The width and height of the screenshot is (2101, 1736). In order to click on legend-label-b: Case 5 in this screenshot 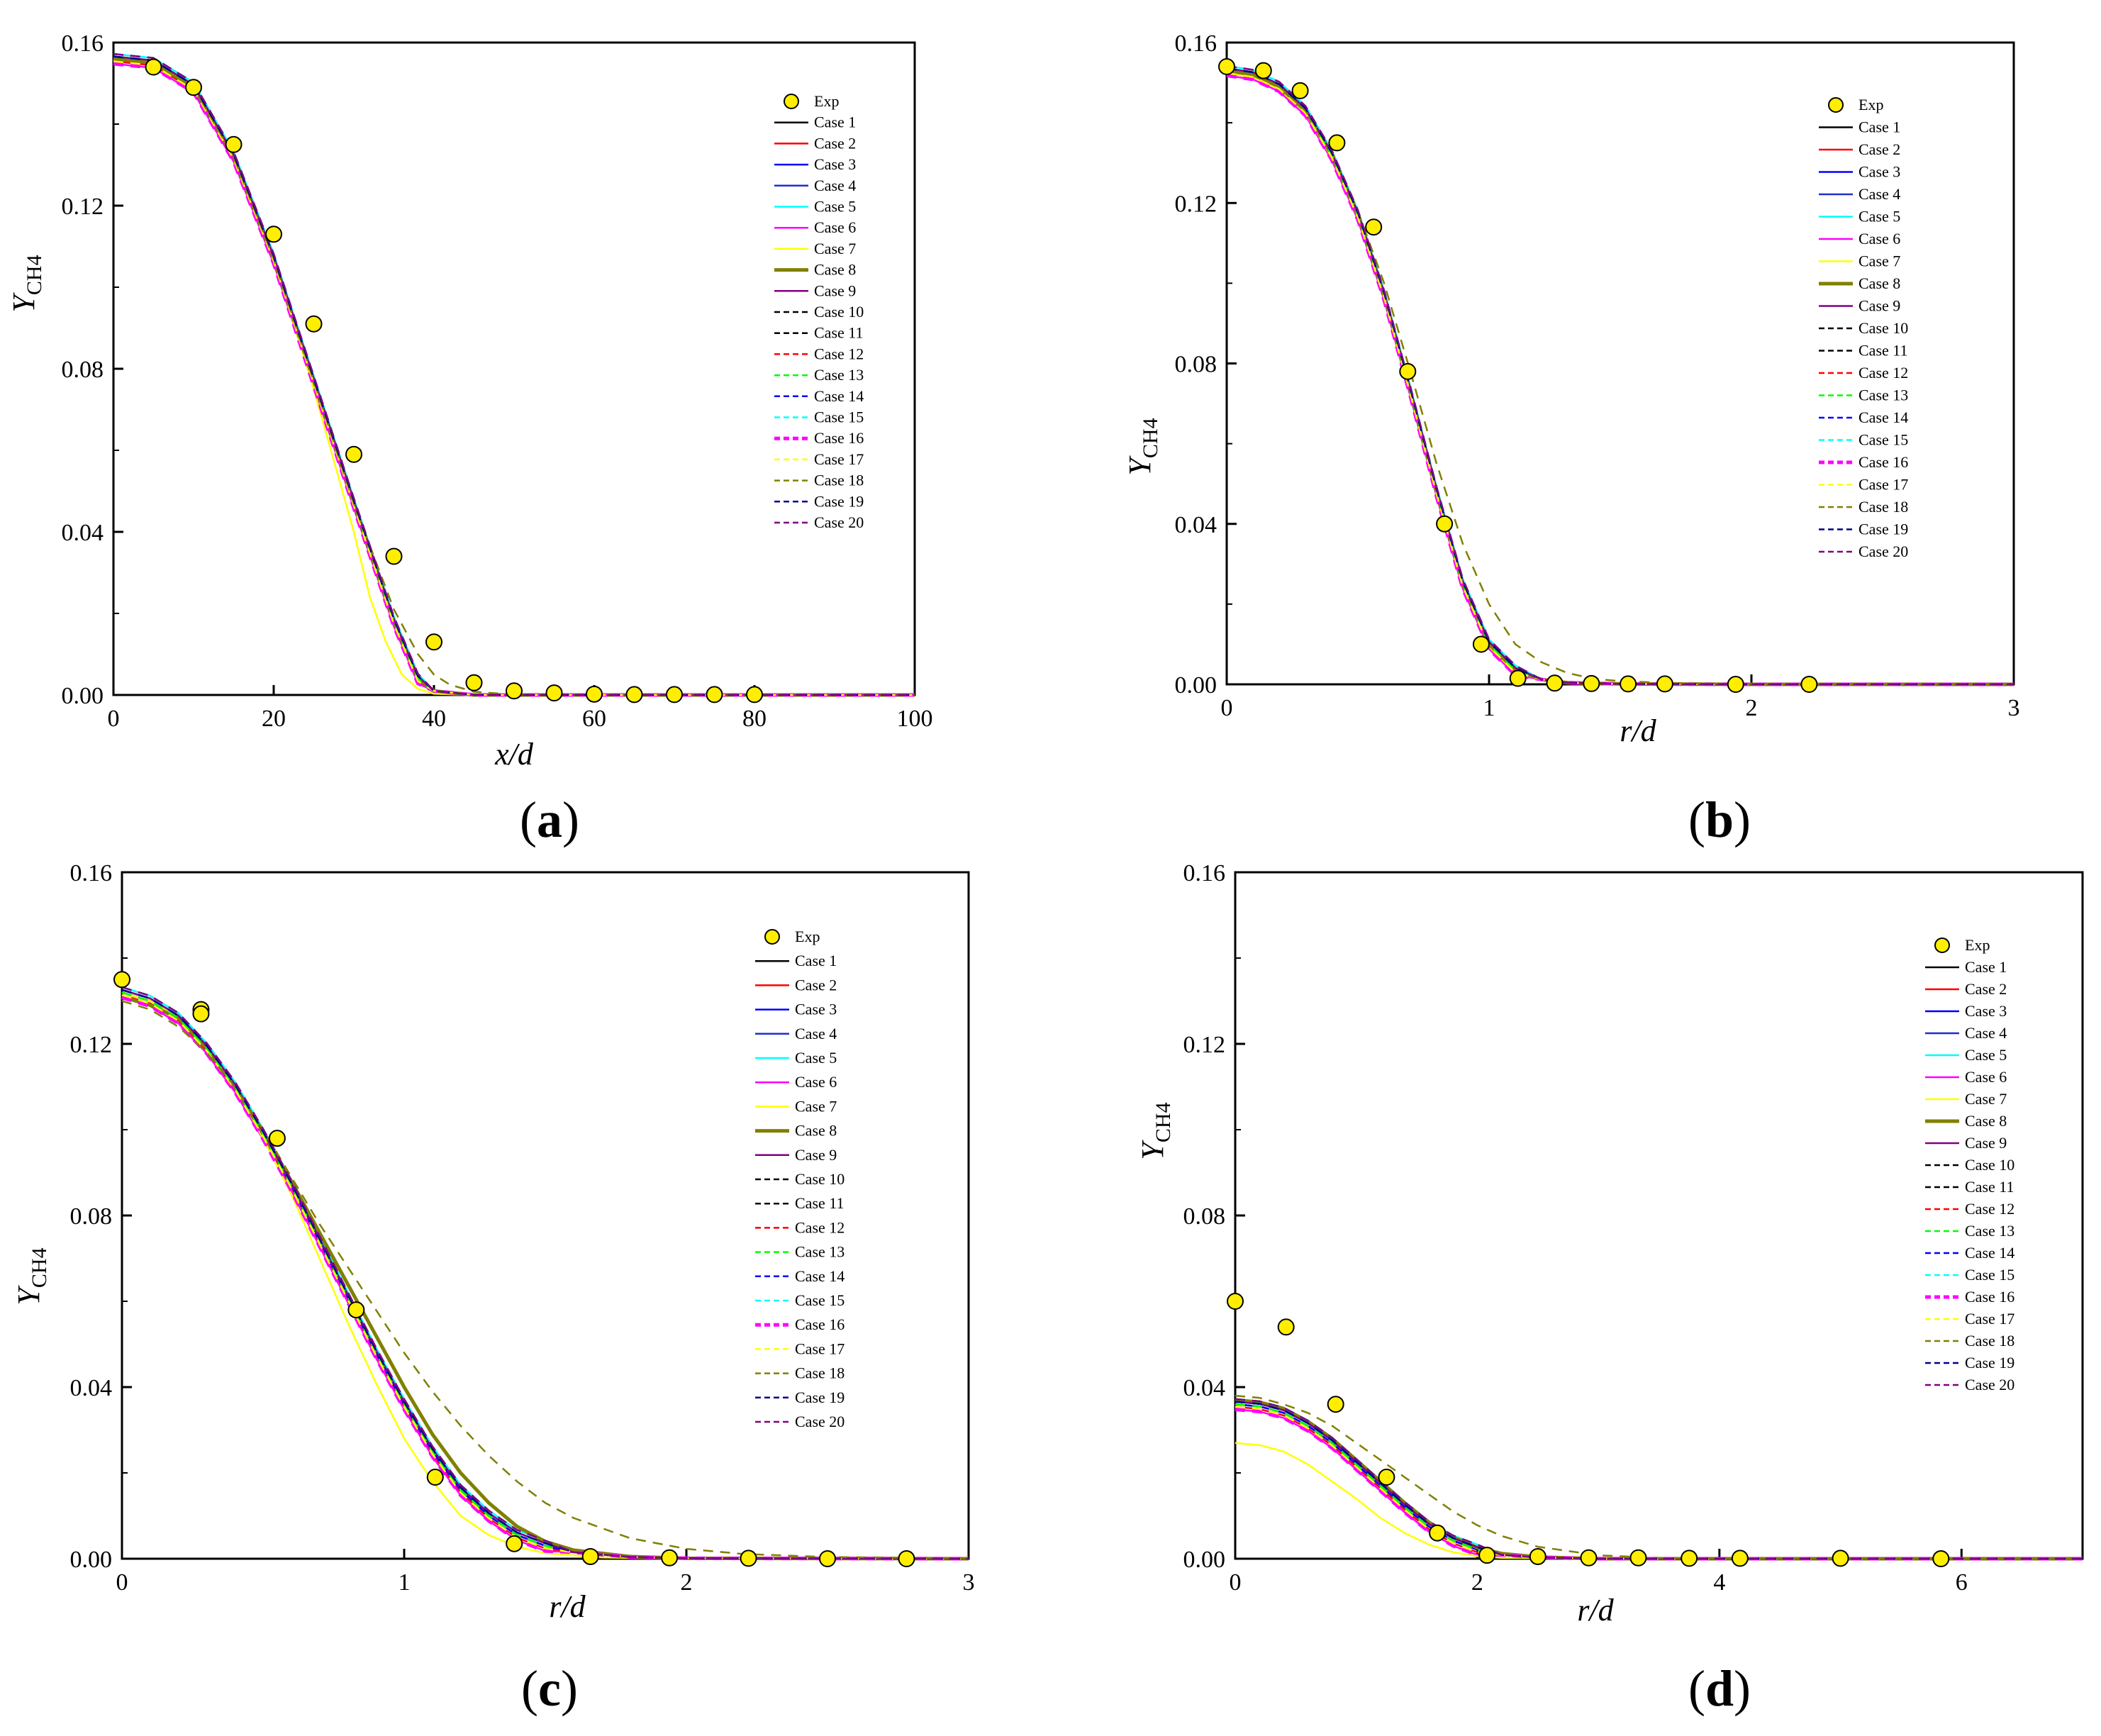, I will do `click(1879, 217)`.